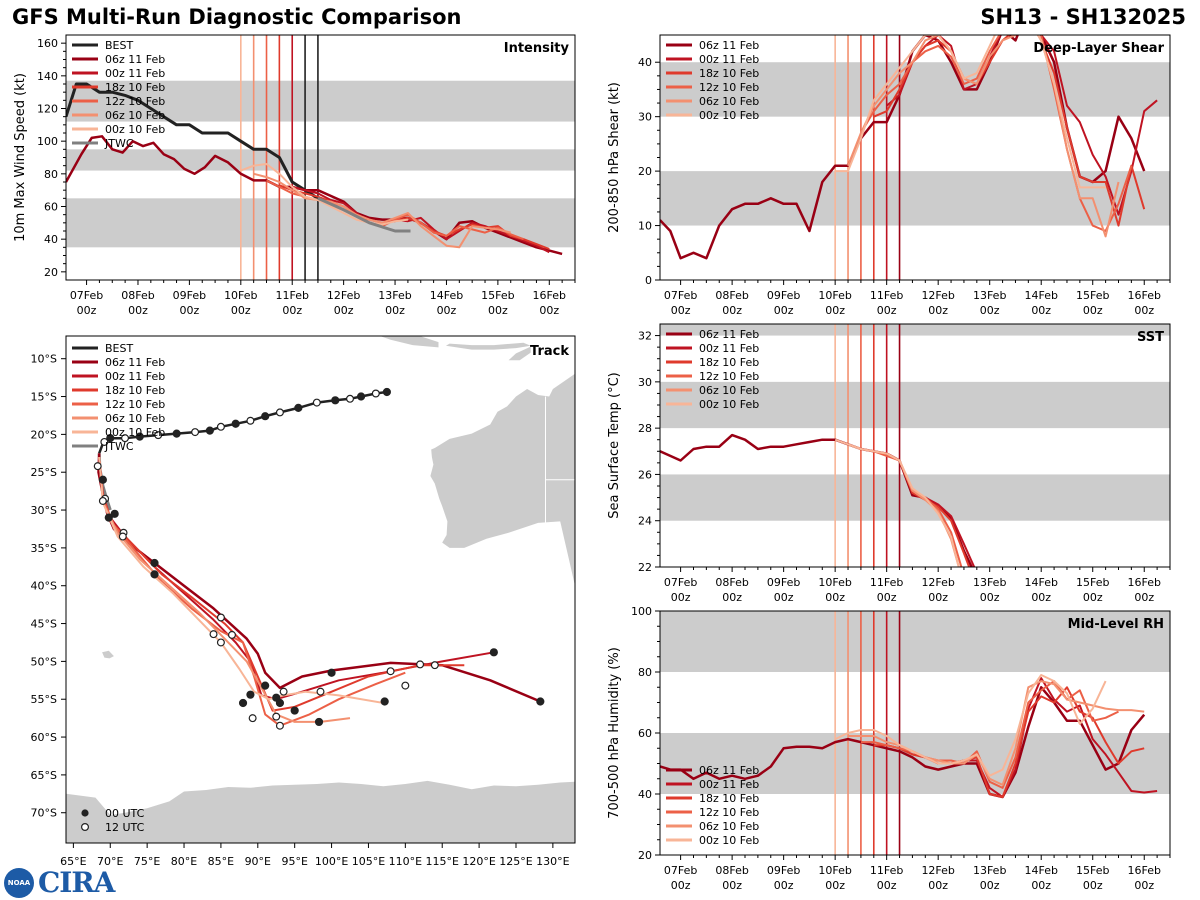 This screenshot has width=1200, height=900. I want to click on shear-series-group, so click(909, 147).